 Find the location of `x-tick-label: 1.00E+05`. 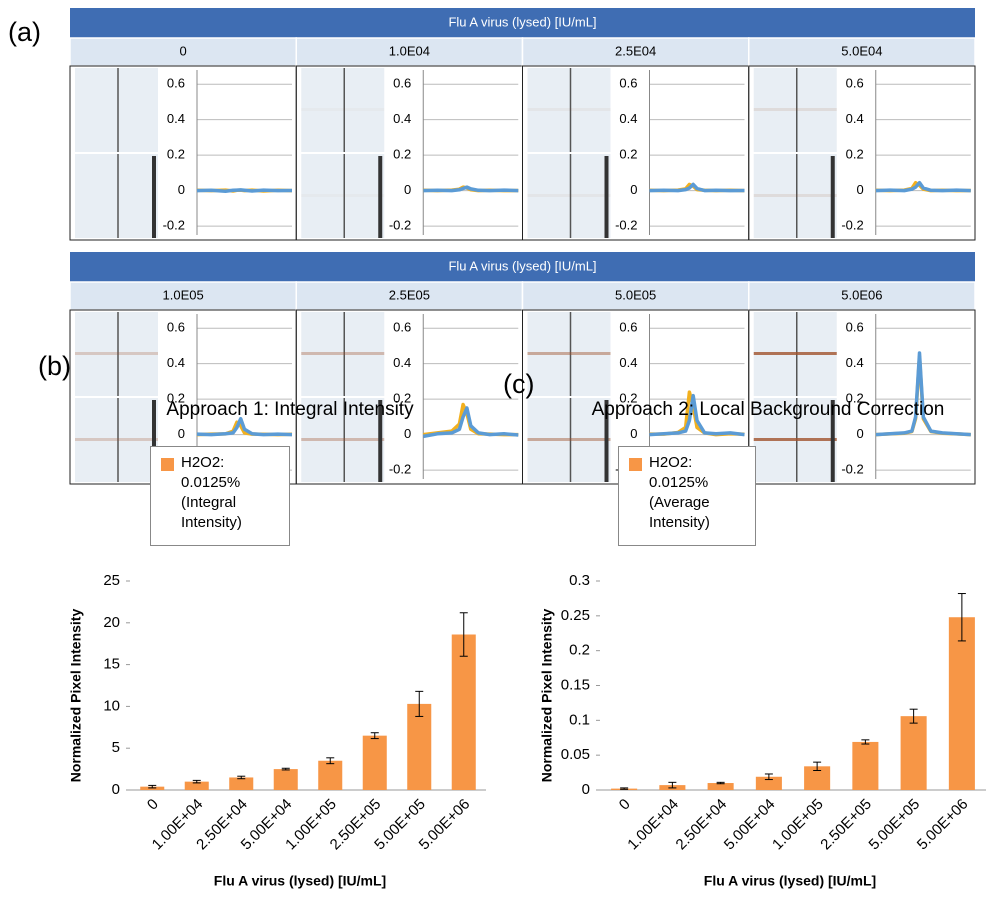

x-tick-label: 1.00E+05 is located at coordinates (798, 825).